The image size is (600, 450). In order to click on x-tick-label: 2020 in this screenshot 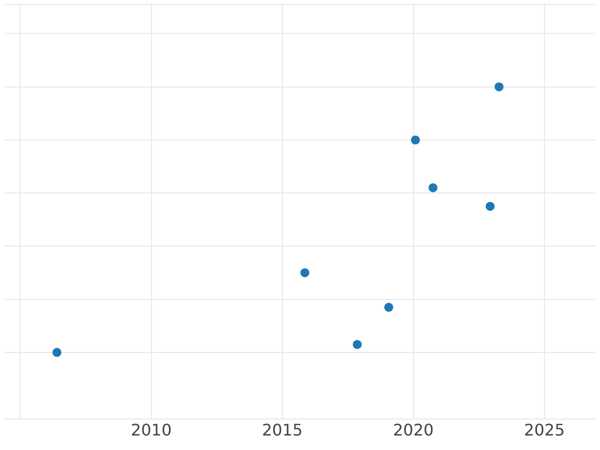, I will do `click(413, 430)`.